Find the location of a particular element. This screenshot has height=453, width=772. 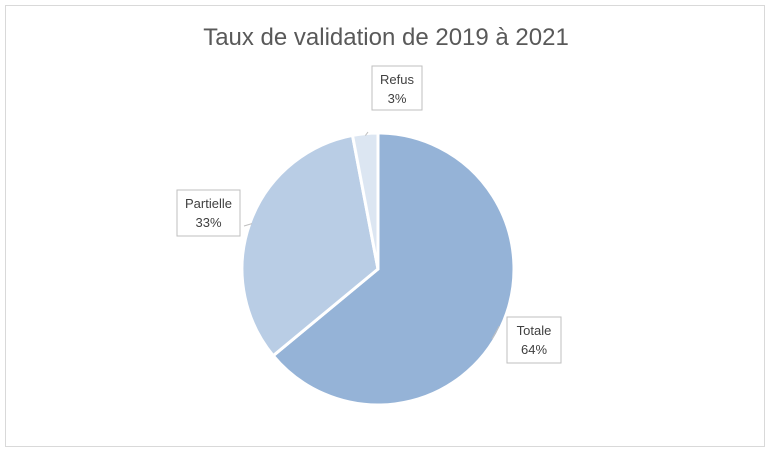

callout-box-totale is located at coordinates (534, 340).